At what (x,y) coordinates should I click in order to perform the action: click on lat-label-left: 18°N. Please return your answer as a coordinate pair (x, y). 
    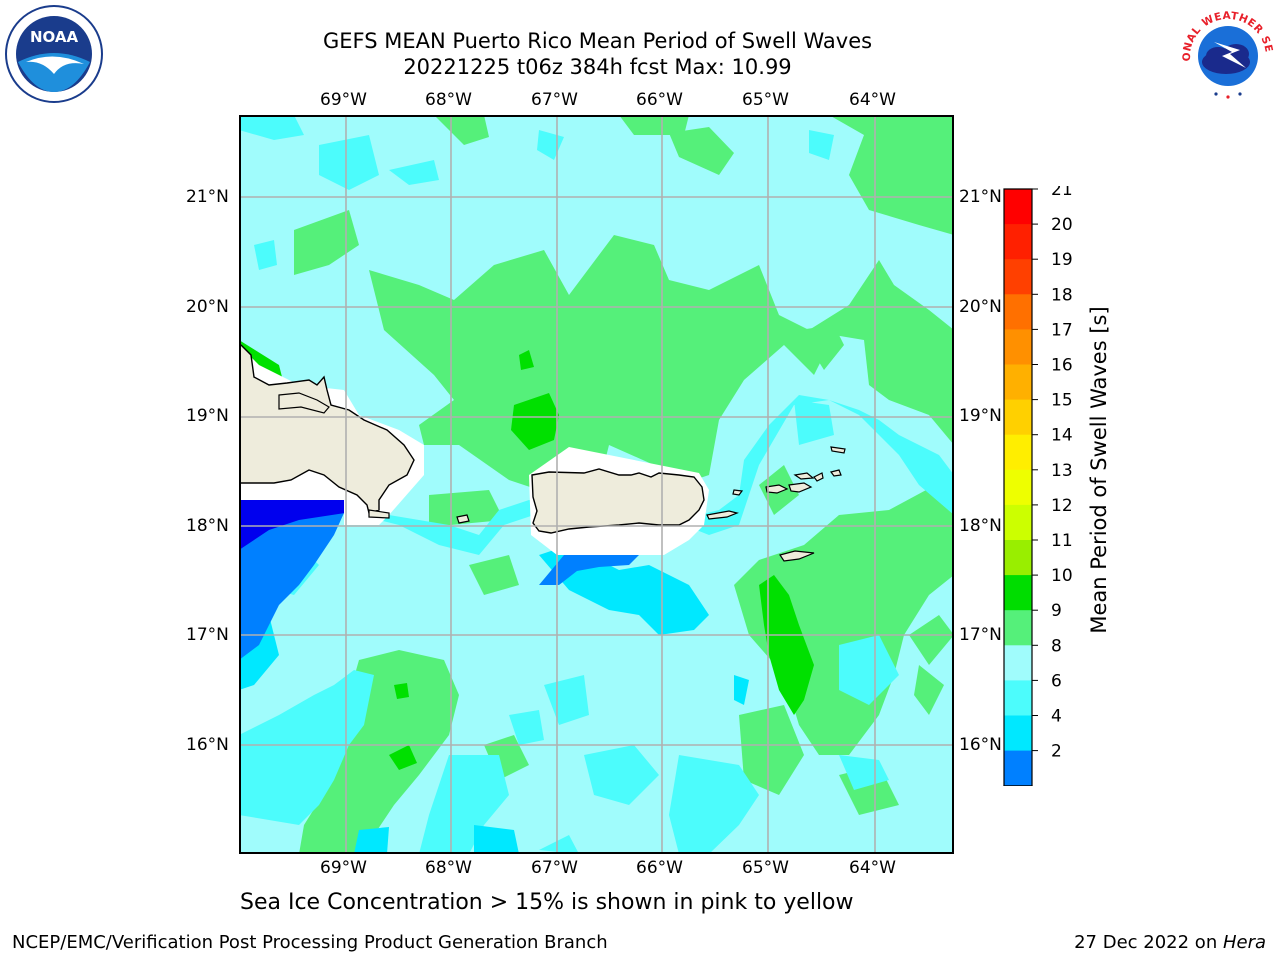
    Looking at the image, I should click on (207, 526).